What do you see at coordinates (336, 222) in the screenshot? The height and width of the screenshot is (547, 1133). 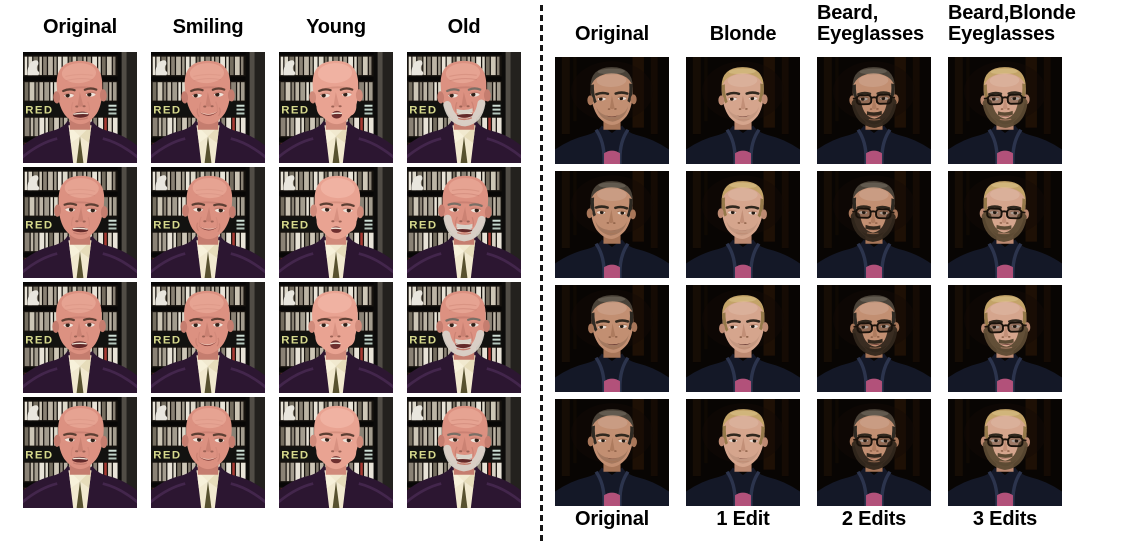 I see `face-image-left-row2-col3-young: RED` at bounding box center [336, 222].